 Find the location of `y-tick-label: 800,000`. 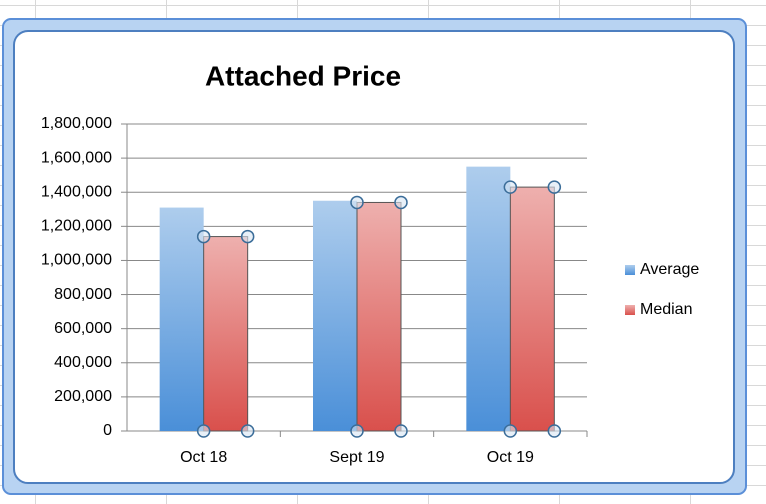

y-tick-label: 800,000 is located at coordinates (83, 294).